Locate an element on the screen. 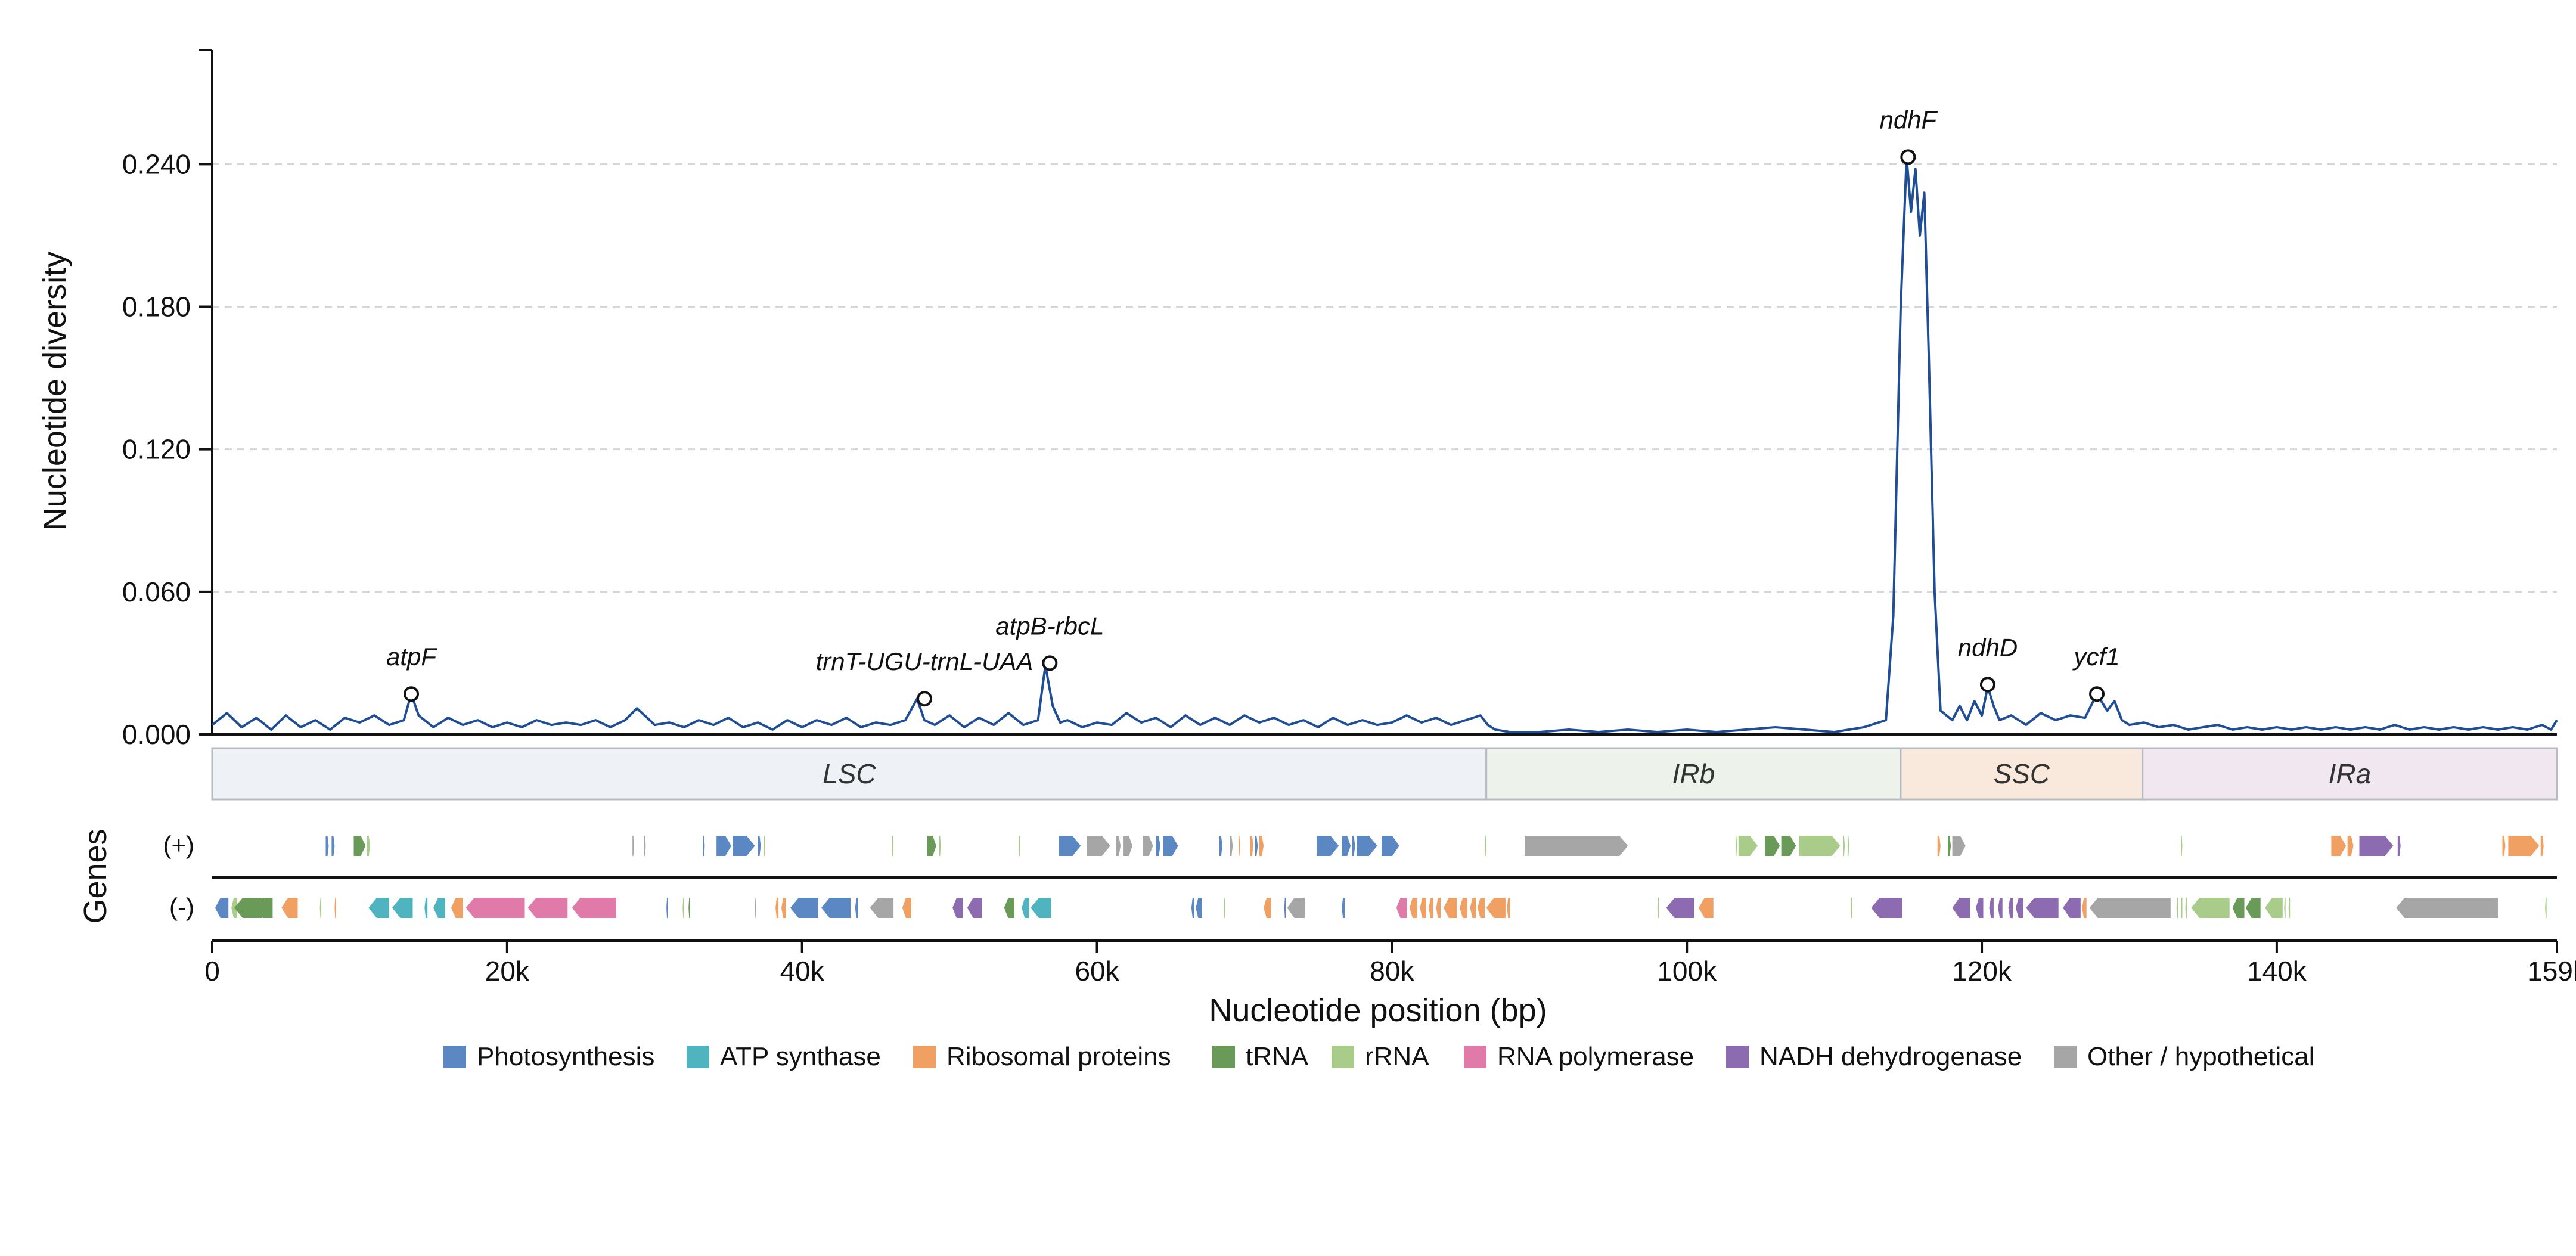 The height and width of the screenshot is (1256, 2576). x-tick-label: 80k is located at coordinates (1392, 972).